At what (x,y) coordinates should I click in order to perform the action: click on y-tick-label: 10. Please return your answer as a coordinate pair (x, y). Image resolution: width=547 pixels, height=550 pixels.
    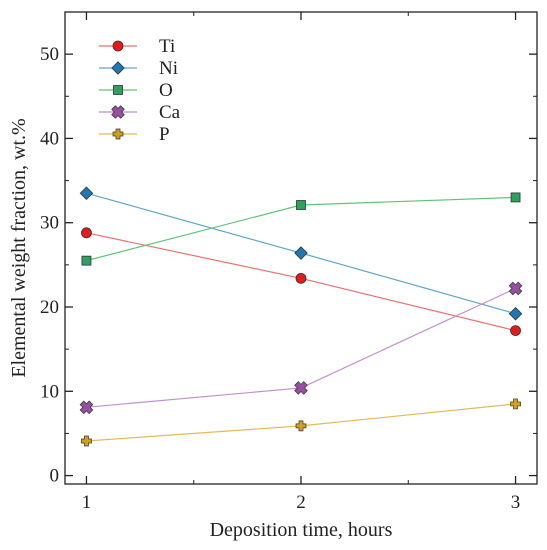
    Looking at the image, I should click on (49, 391).